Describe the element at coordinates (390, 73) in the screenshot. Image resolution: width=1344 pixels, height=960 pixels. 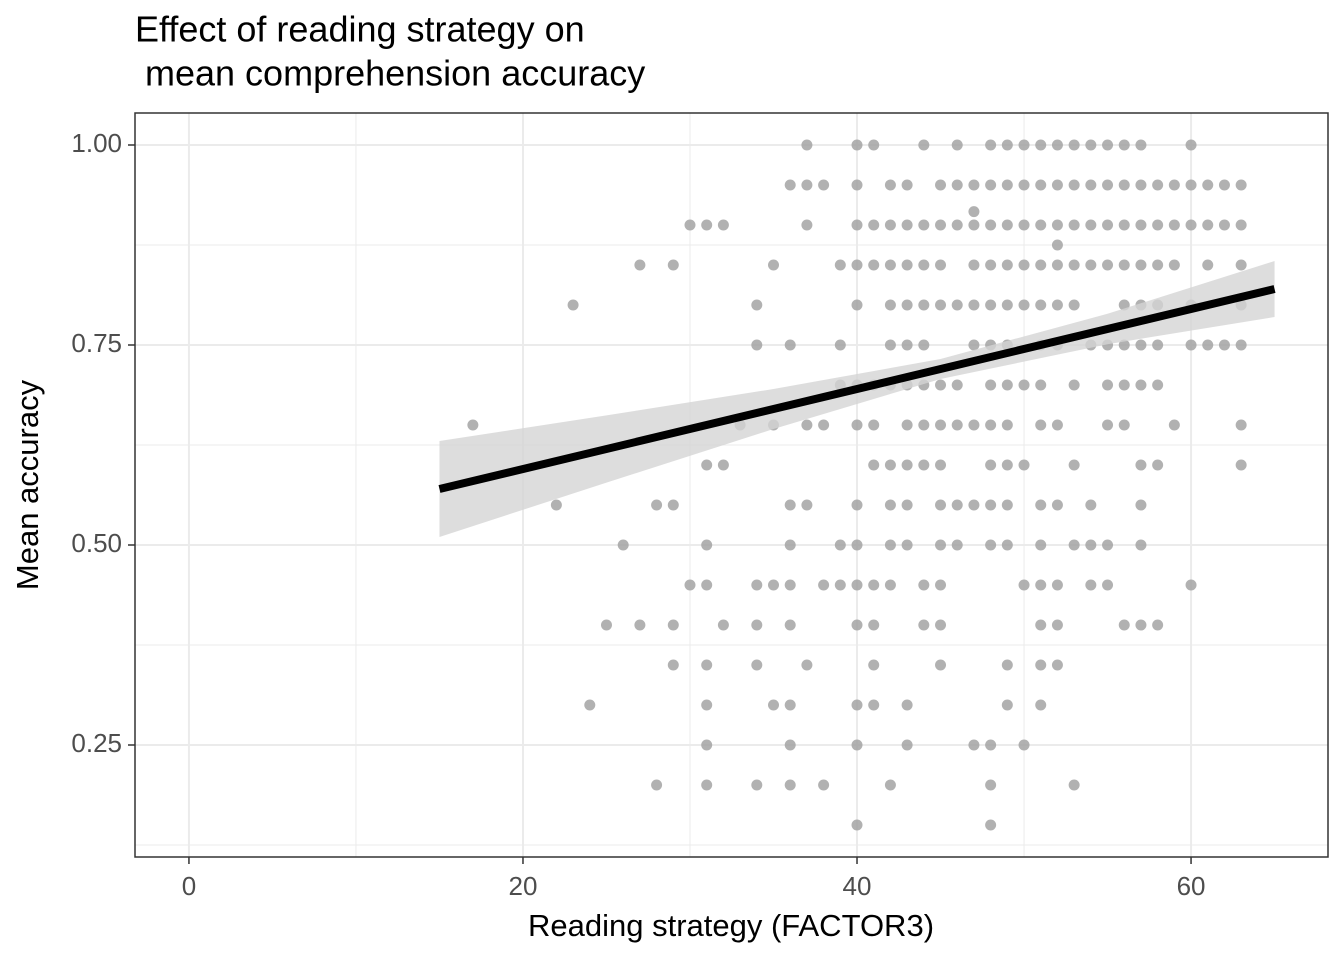
I see `chart-title: mean comprehension accuracy` at that location.